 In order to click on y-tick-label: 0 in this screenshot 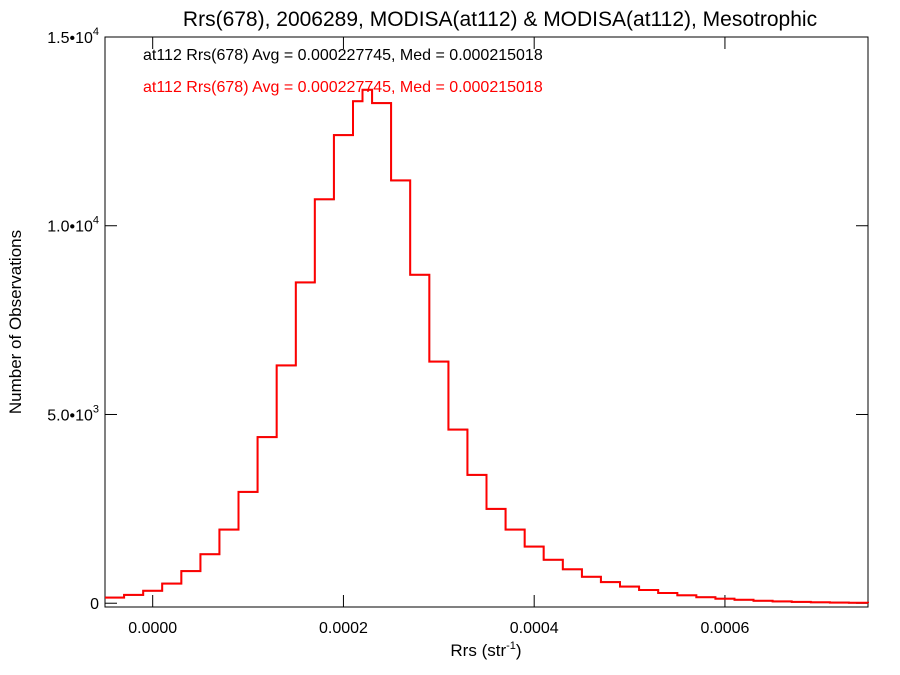, I will do `click(94, 604)`.